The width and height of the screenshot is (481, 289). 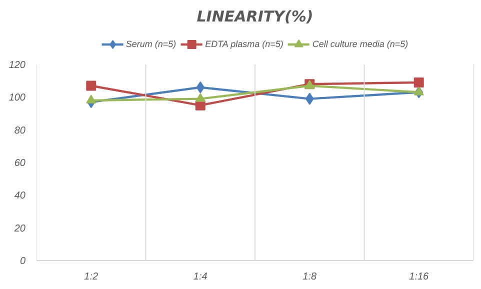 What do you see at coordinates (20, 196) in the screenshot?
I see `y-tick-label: 40` at bounding box center [20, 196].